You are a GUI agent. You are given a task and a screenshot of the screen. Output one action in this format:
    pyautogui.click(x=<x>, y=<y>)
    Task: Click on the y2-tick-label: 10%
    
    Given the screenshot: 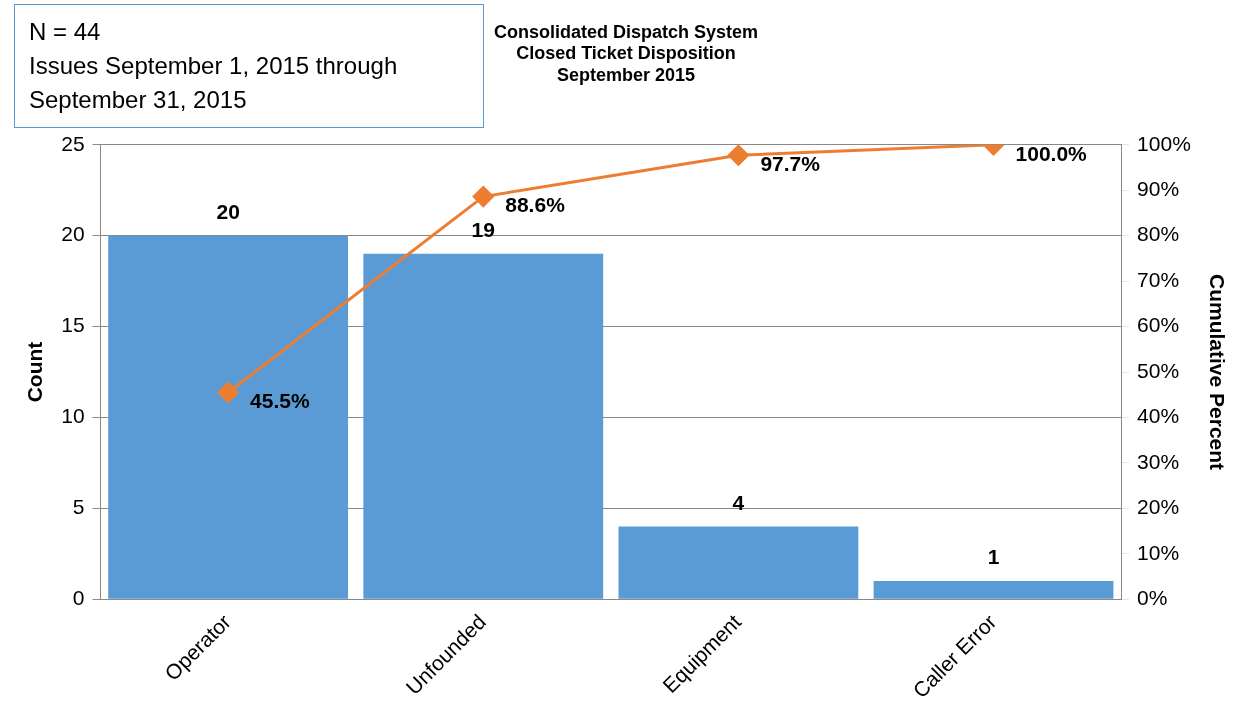 What is the action you would take?
    pyautogui.click(x=1158, y=552)
    